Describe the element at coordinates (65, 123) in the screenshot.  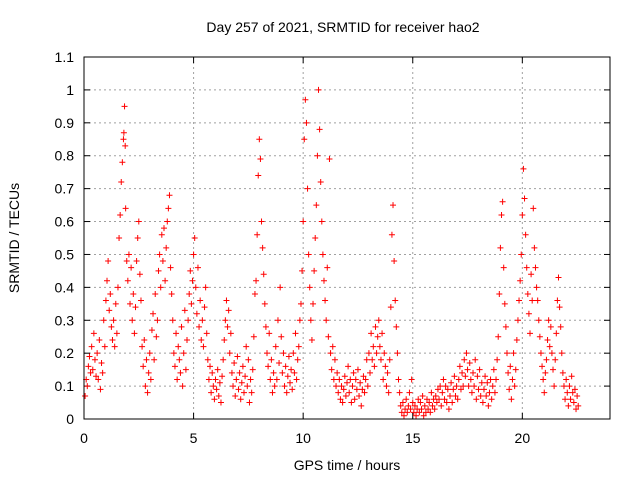
I see `y-tick-label: 0.9` at that location.